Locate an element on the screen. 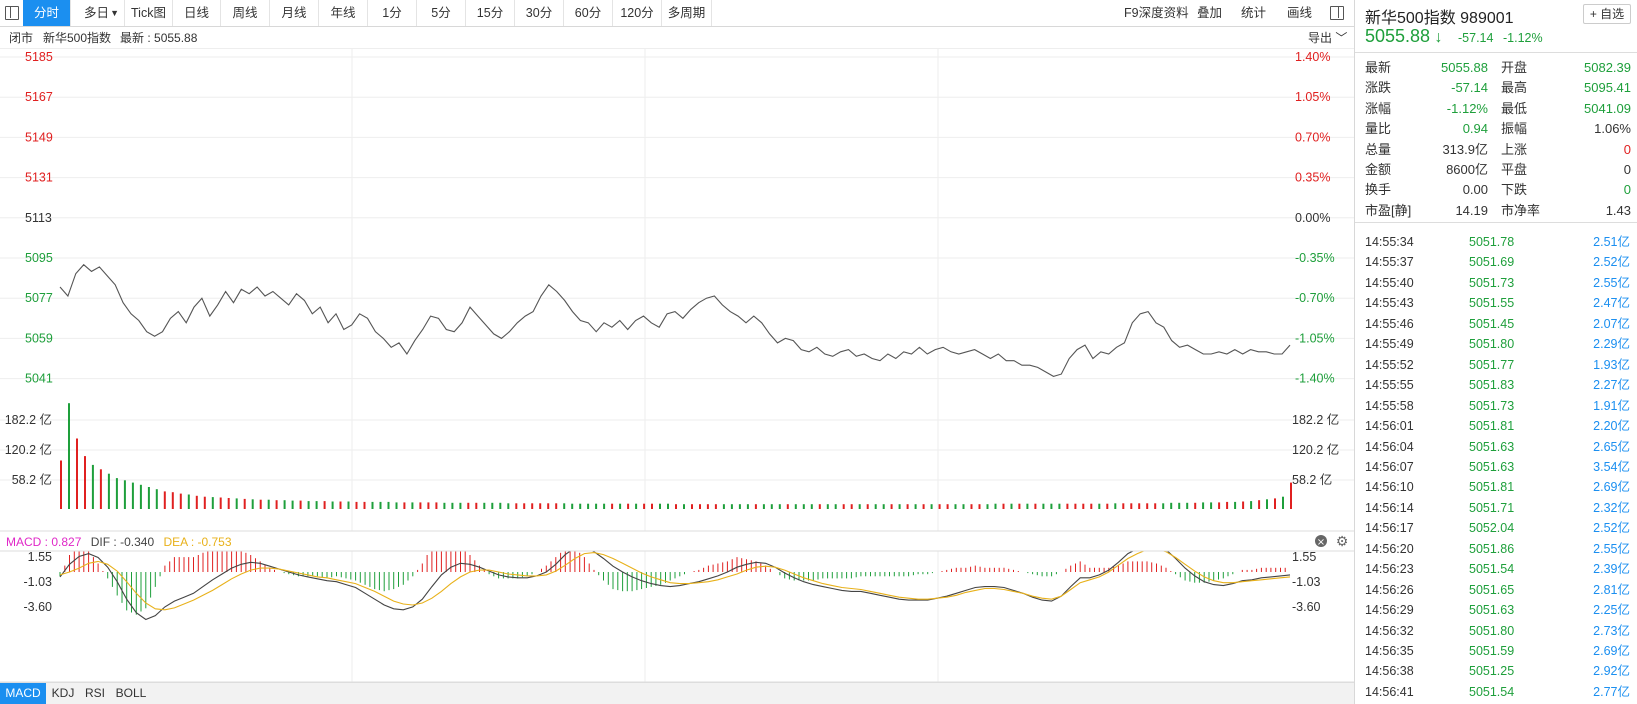 Image resolution: width=1637 pixels, height=704 pixels. tick-price: 5051.81 is located at coordinates (1492, 426).